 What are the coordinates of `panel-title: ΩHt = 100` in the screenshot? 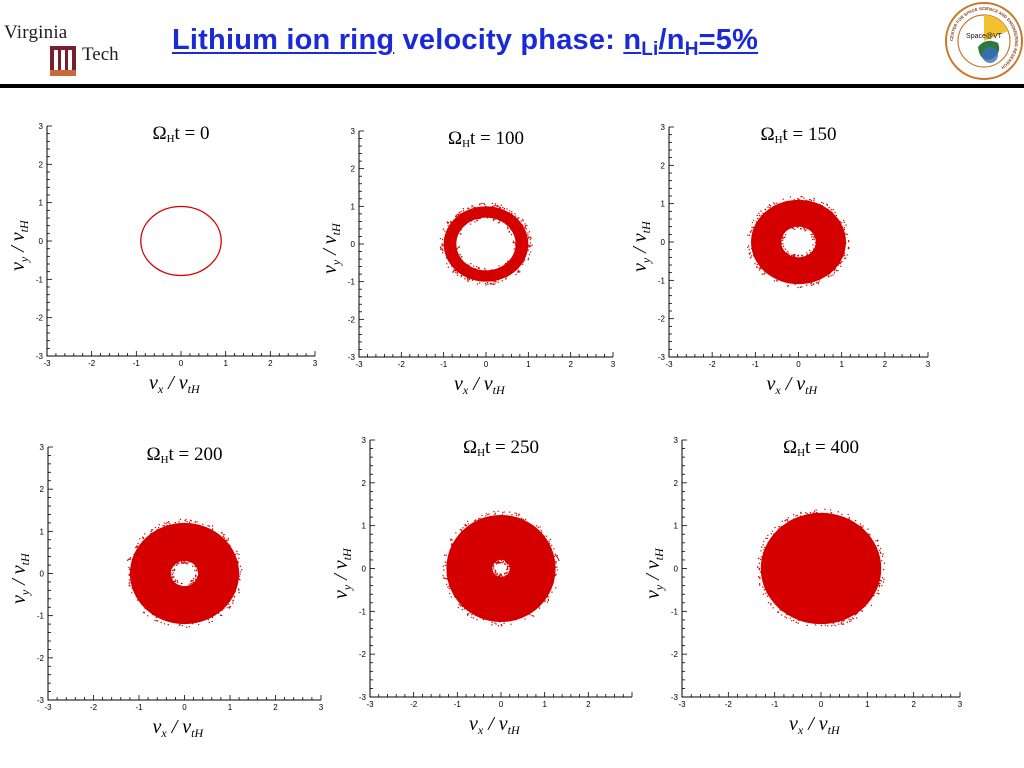 It's located at (486, 139).